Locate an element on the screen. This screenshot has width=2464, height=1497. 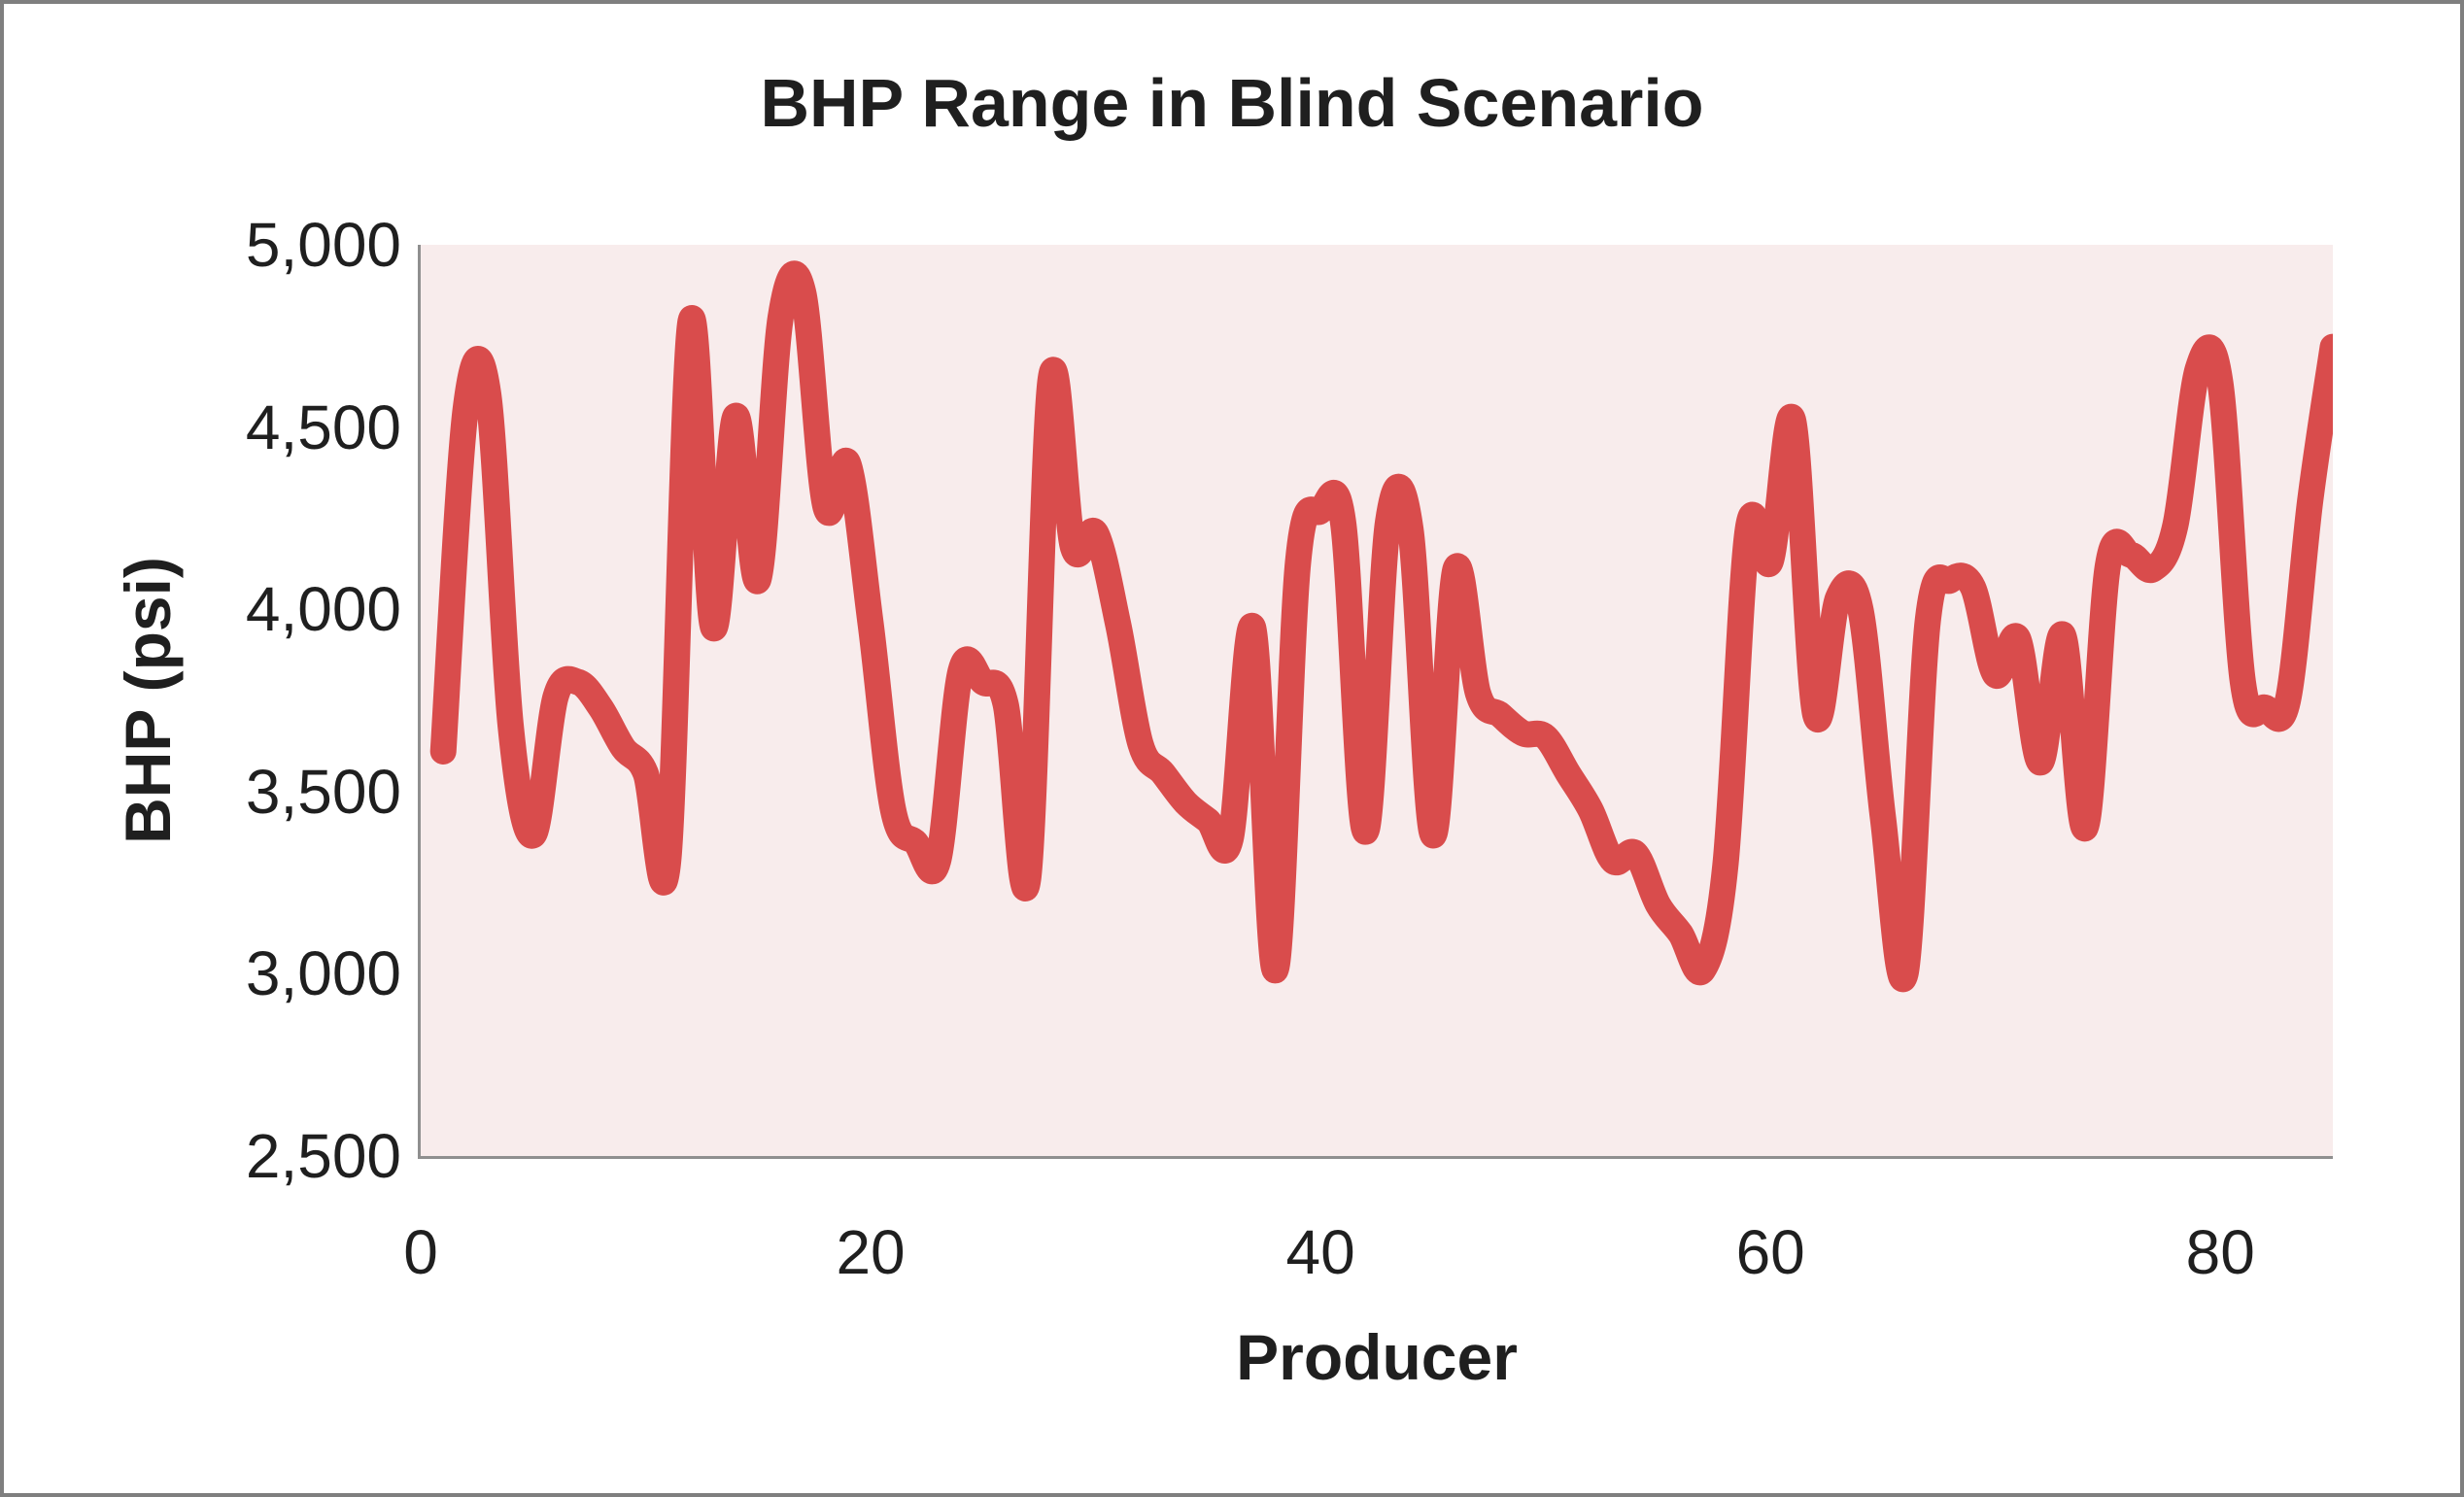
y-tick-label: 4,000 is located at coordinates (323, 609).